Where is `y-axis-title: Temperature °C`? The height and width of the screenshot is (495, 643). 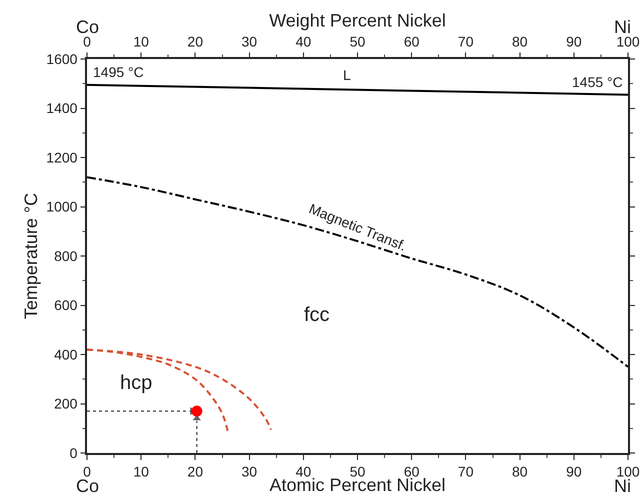
y-axis-title: Temperature °C is located at coordinates (30, 256).